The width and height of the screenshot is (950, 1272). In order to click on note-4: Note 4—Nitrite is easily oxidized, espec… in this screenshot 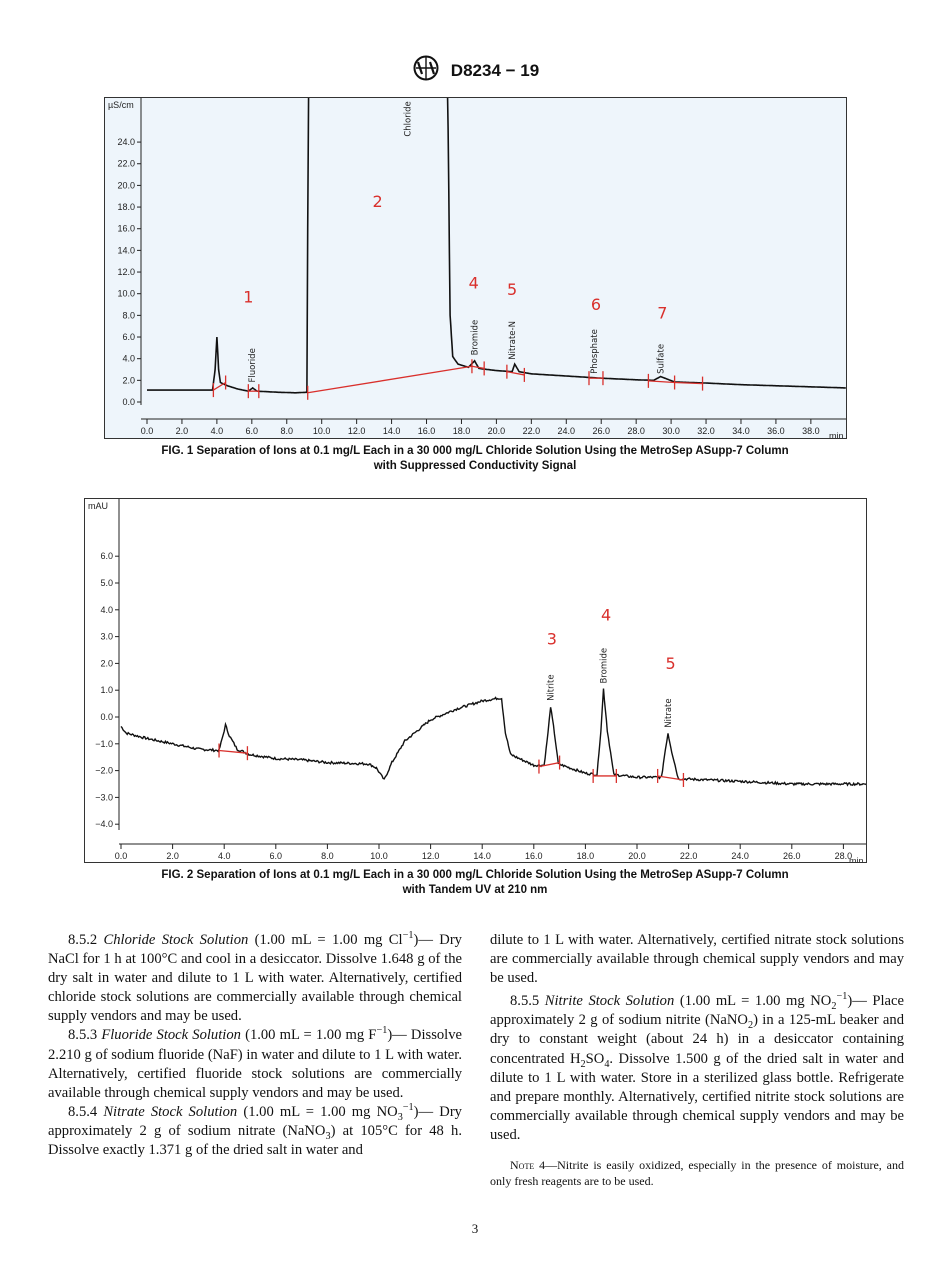, I will do `click(697, 1173)`.